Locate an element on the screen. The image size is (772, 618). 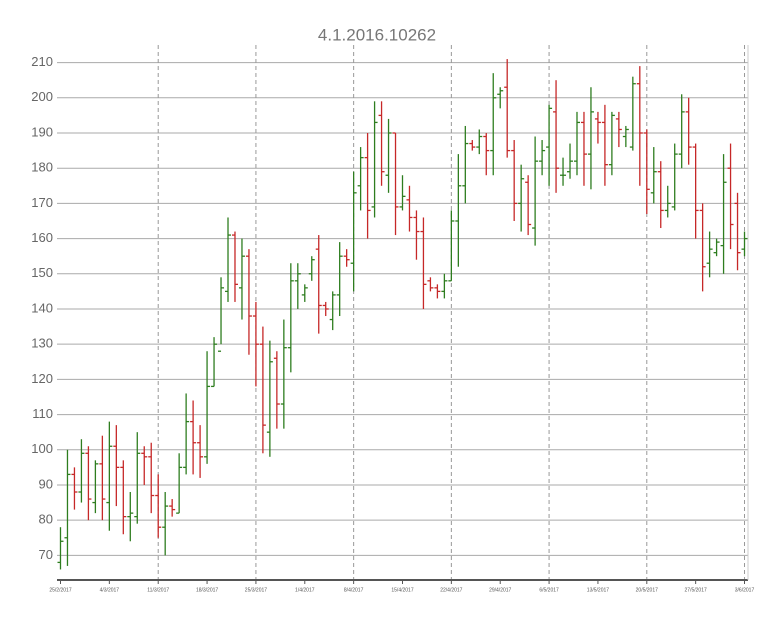
x-tick-label: 11/3/2017 is located at coordinates (158, 590).